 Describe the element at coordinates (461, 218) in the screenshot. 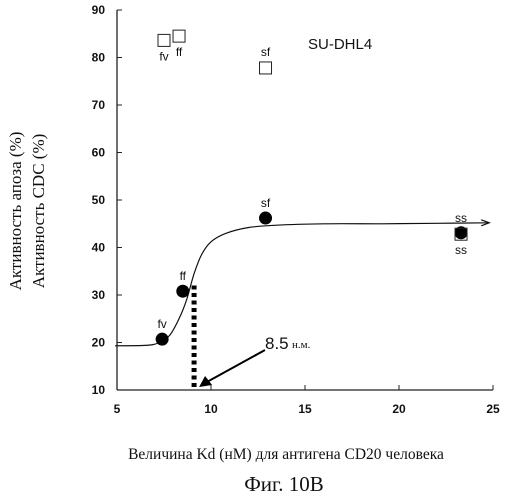

I see `data-point-label-ss: ss` at that location.